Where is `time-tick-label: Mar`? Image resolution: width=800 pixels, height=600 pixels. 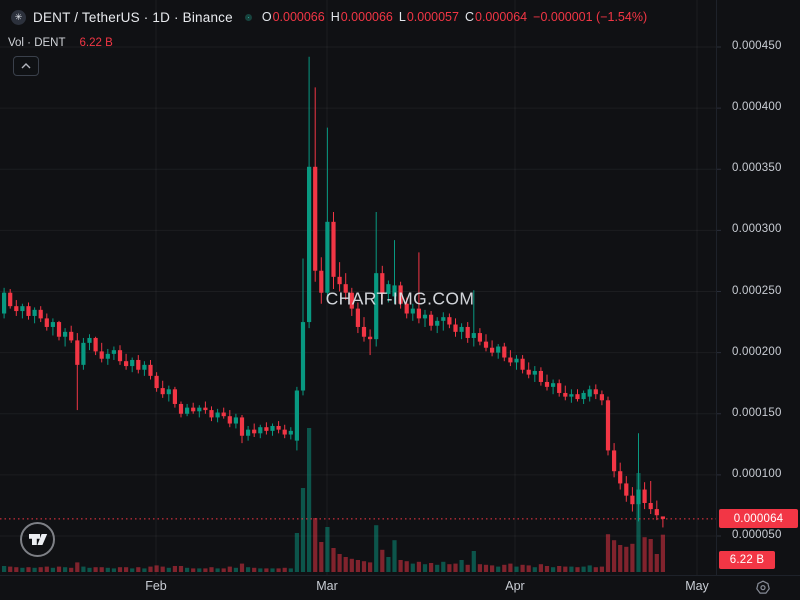 time-tick-label: Mar is located at coordinates (327, 586).